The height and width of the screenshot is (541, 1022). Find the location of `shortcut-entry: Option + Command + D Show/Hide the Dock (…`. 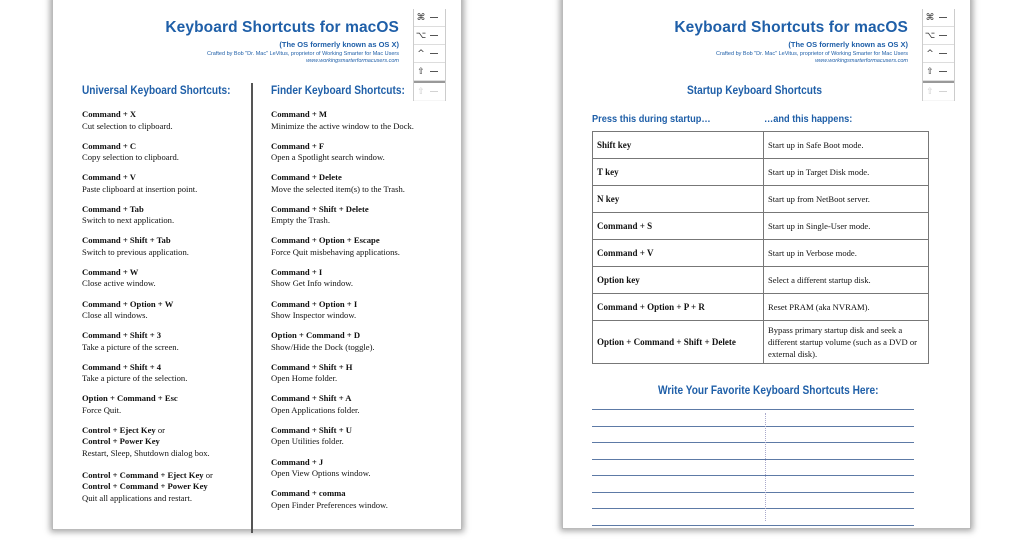

shortcut-entry: Option + Command + D Show/Hide the Dock (… is located at coordinates (342, 346).